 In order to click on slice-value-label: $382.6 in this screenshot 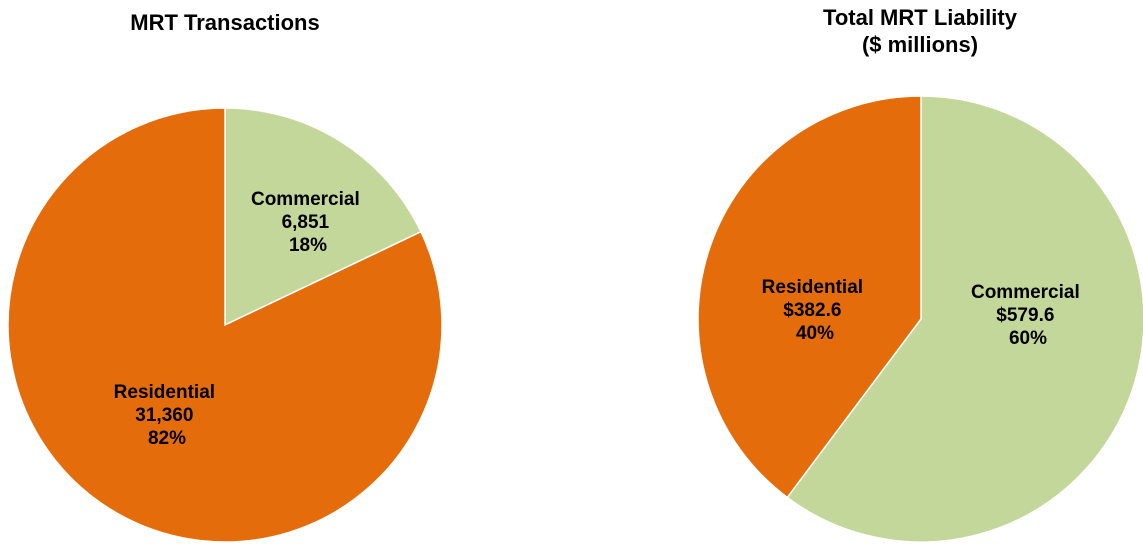, I will do `click(812, 310)`.